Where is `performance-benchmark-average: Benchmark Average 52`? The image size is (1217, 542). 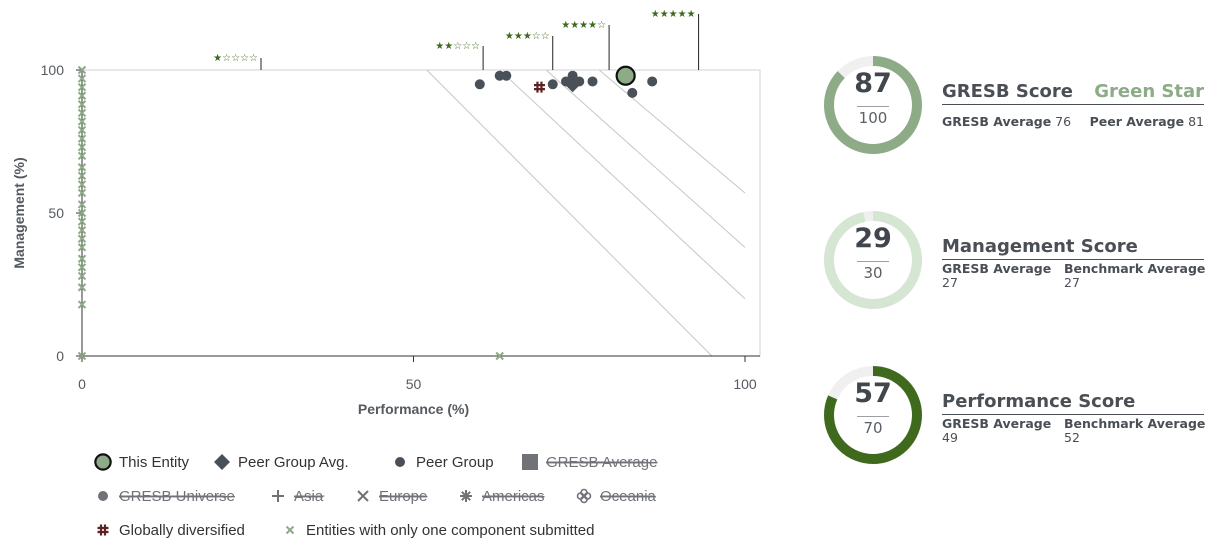
performance-benchmark-average: Benchmark Average 52 is located at coordinates (1134, 431).